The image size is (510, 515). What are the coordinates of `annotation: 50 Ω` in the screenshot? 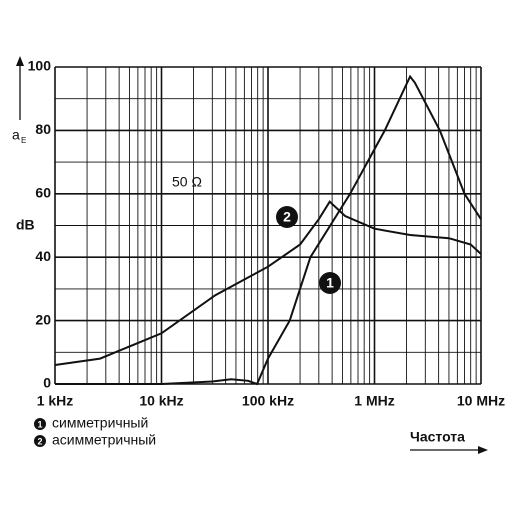 It's located at (187, 182).